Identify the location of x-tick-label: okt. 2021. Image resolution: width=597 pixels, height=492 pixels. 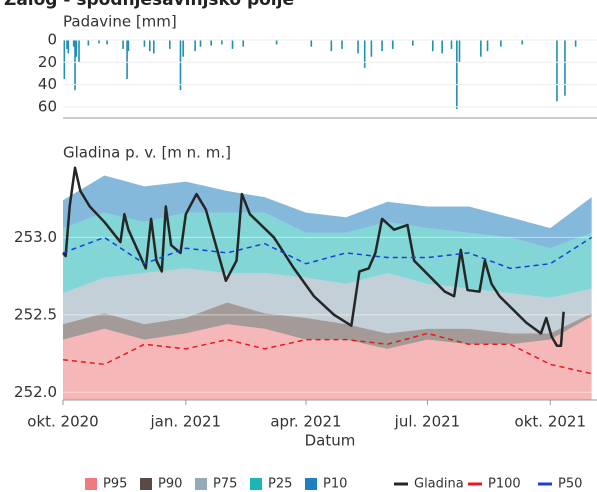
(550, 422).